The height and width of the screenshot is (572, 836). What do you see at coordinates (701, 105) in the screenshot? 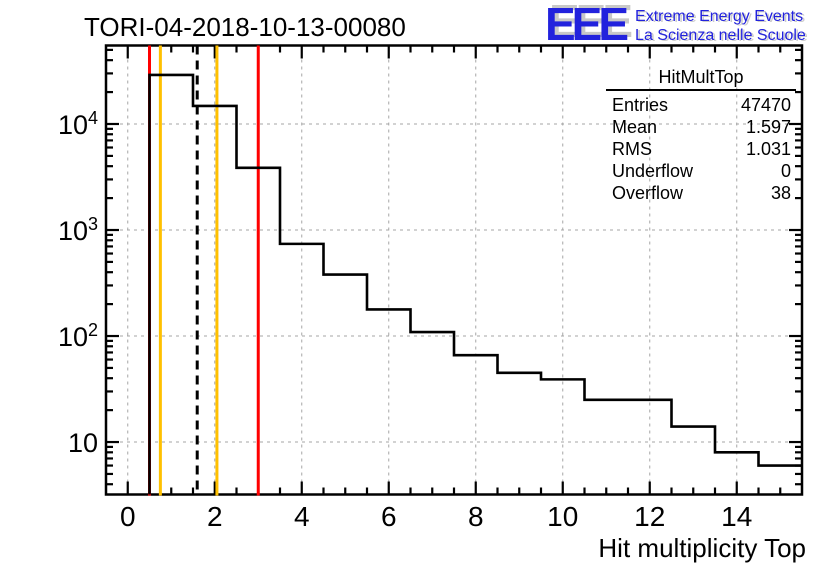
I see `stats-row-entries: Entries 47470` at bounding box center [701, 105].